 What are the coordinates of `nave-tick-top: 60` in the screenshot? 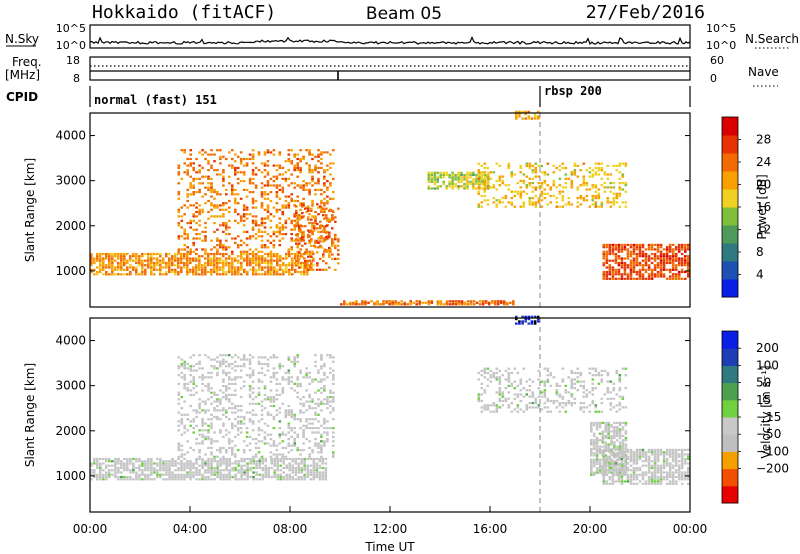 It's located at (717, 60).